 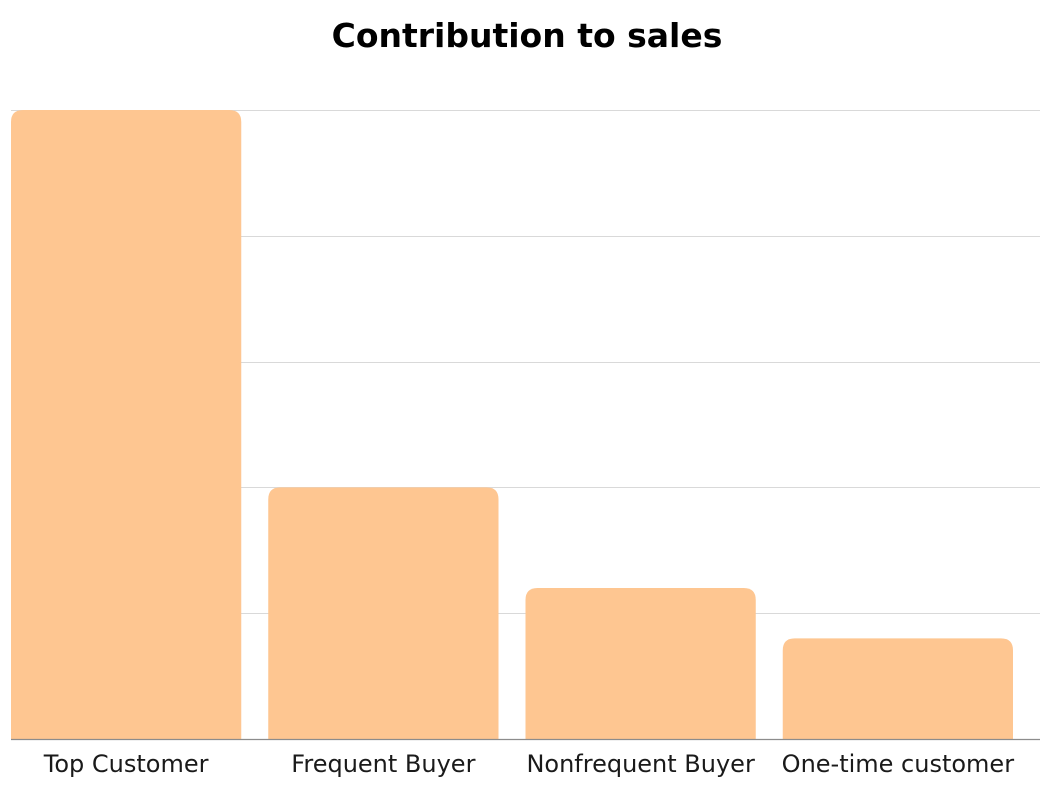 What do you see at coordinates (640, 663) in the screenshot?
I see `bar-nonfrequent-buyer` at bounding box center [640, 663].